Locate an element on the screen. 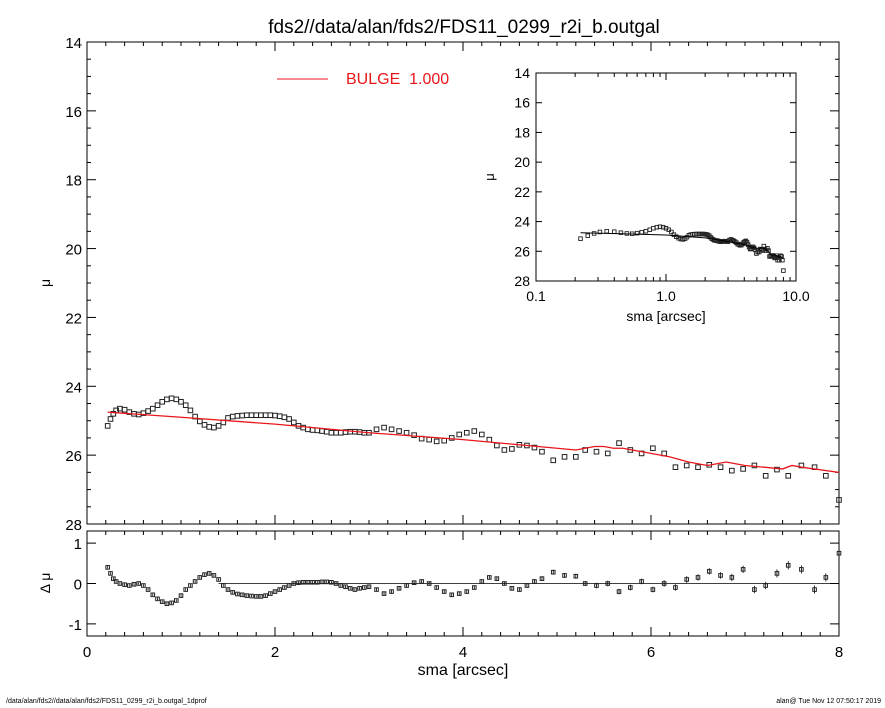  legend: BULGE 1.000 is located at coordinates (363, 79).